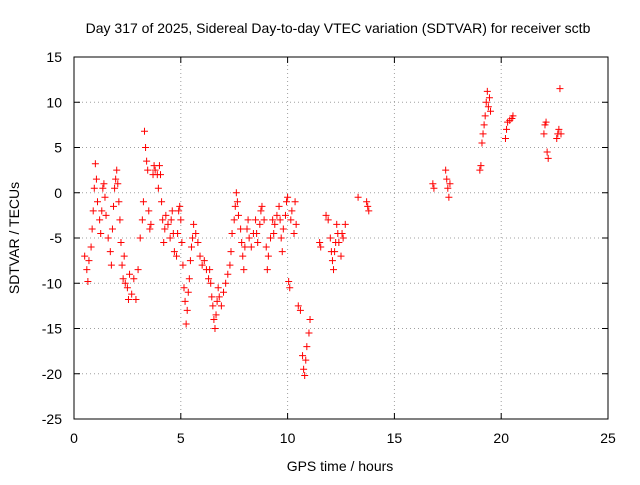 The height and width of the screenshot is (485, 640). I want to click on y-tick-label: -20, so click(52, 374).